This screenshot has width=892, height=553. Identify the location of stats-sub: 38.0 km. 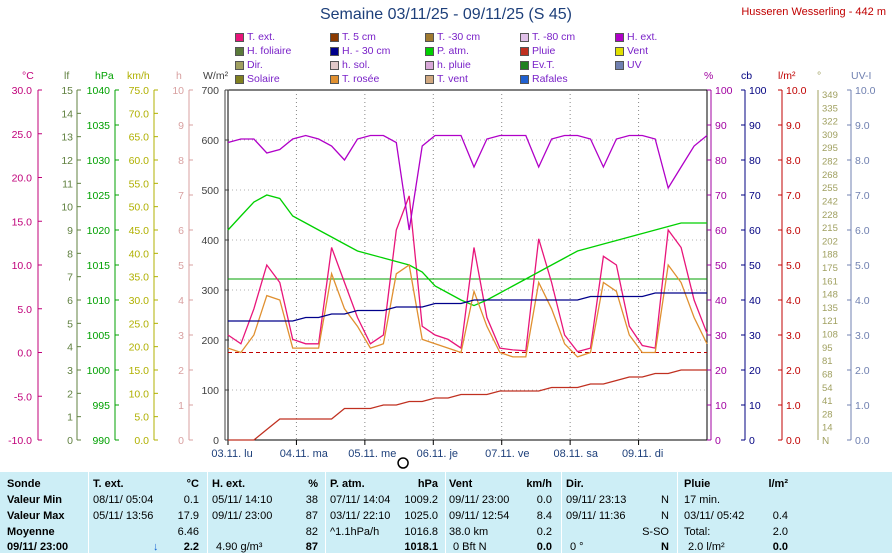
(469, 532).